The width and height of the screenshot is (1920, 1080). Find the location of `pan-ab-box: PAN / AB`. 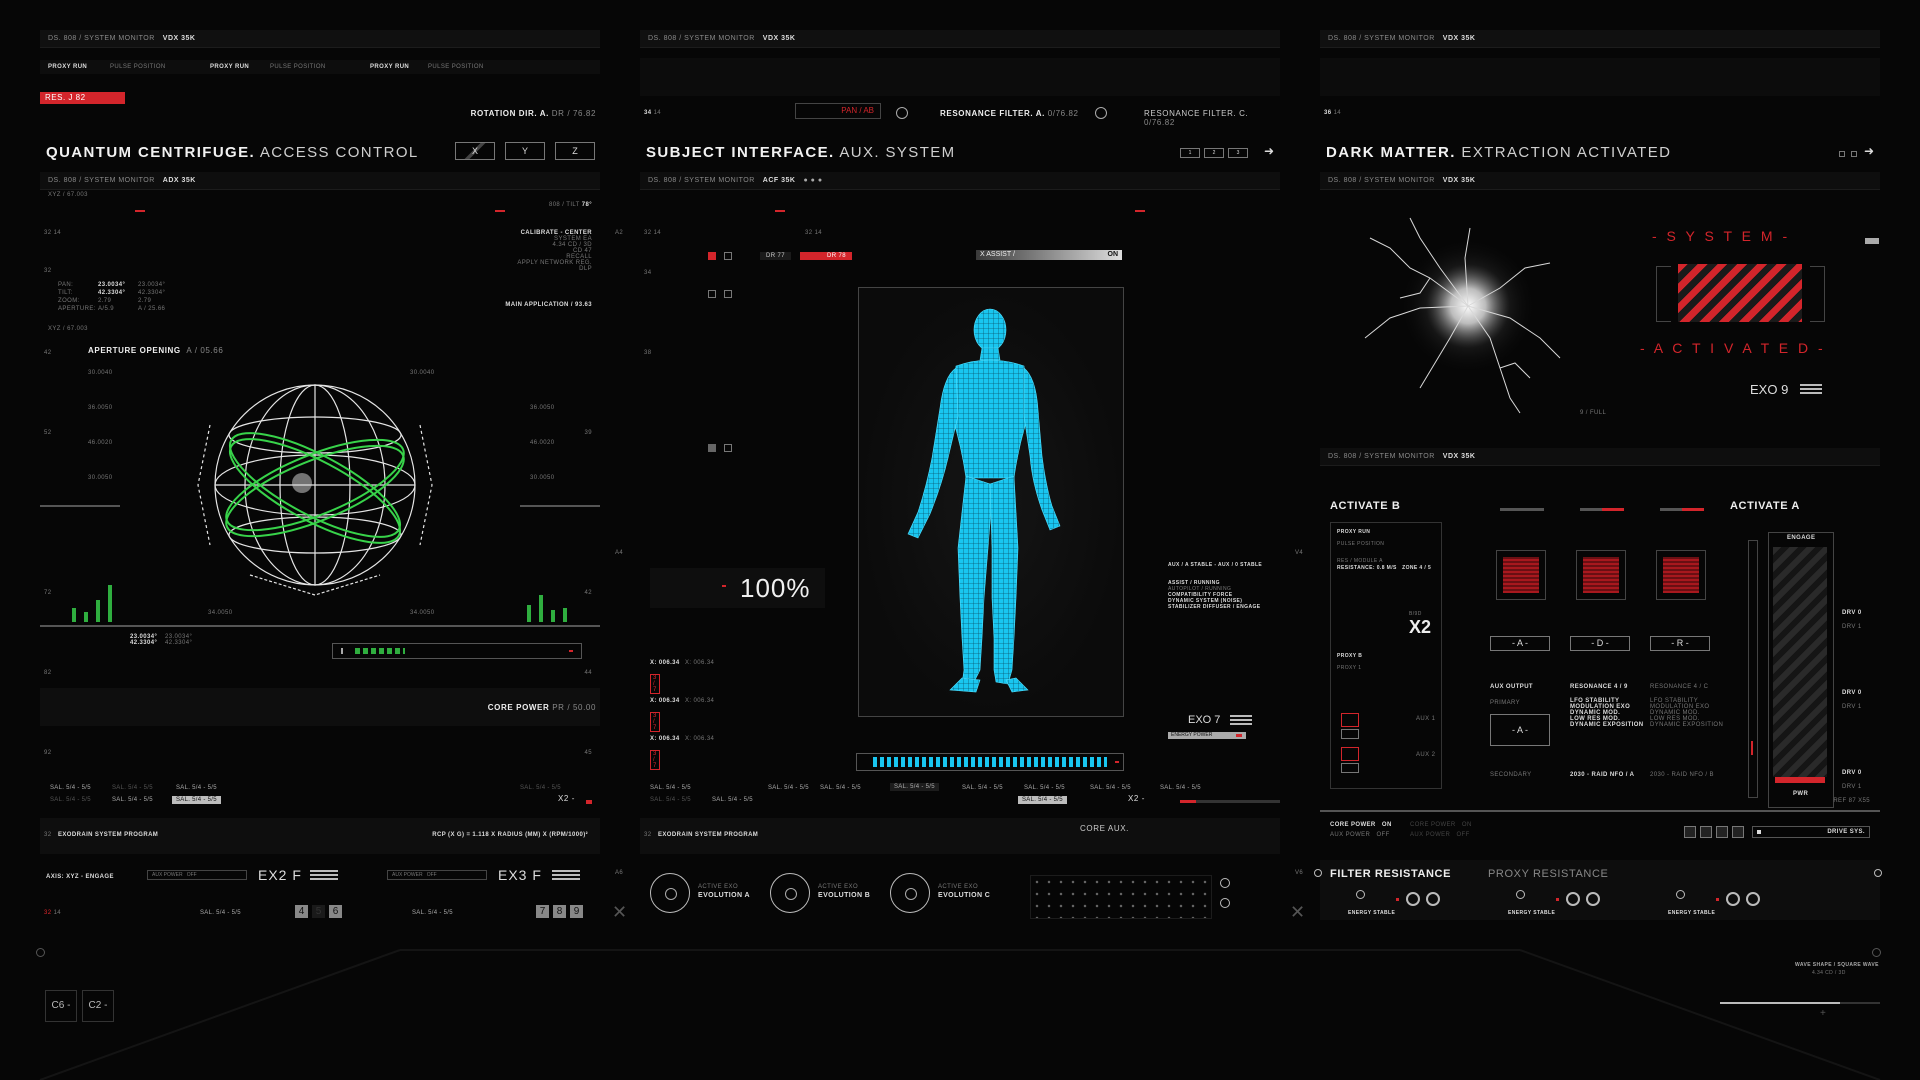

pan-ab-box: PAN / AB is located at coordinates (838, 111).